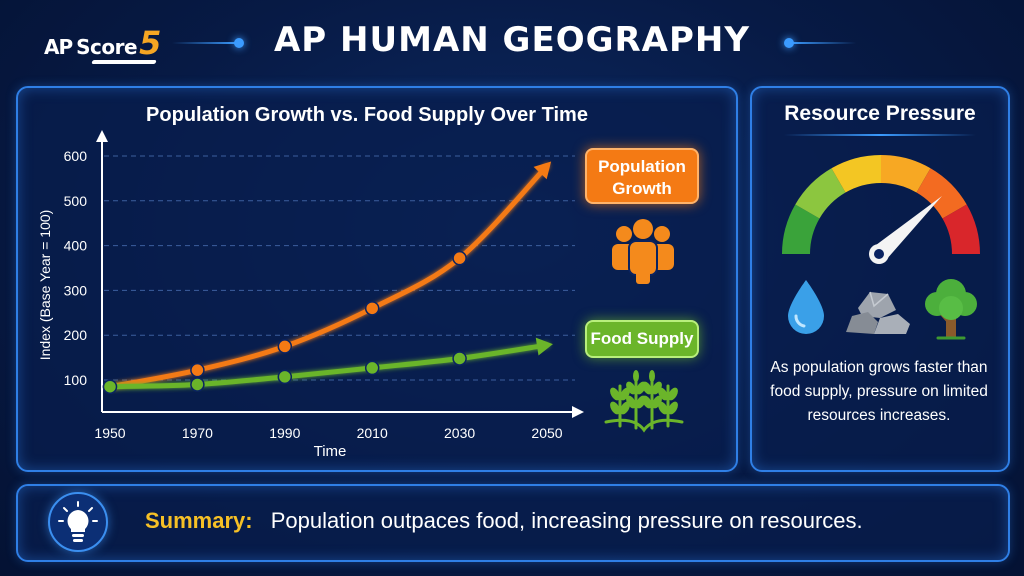 The height and width of the screenshot is (576, 1024). Describe the element at coordinates (76, 201) in the screenshot. I see `y-tick-label: 500` at that location.